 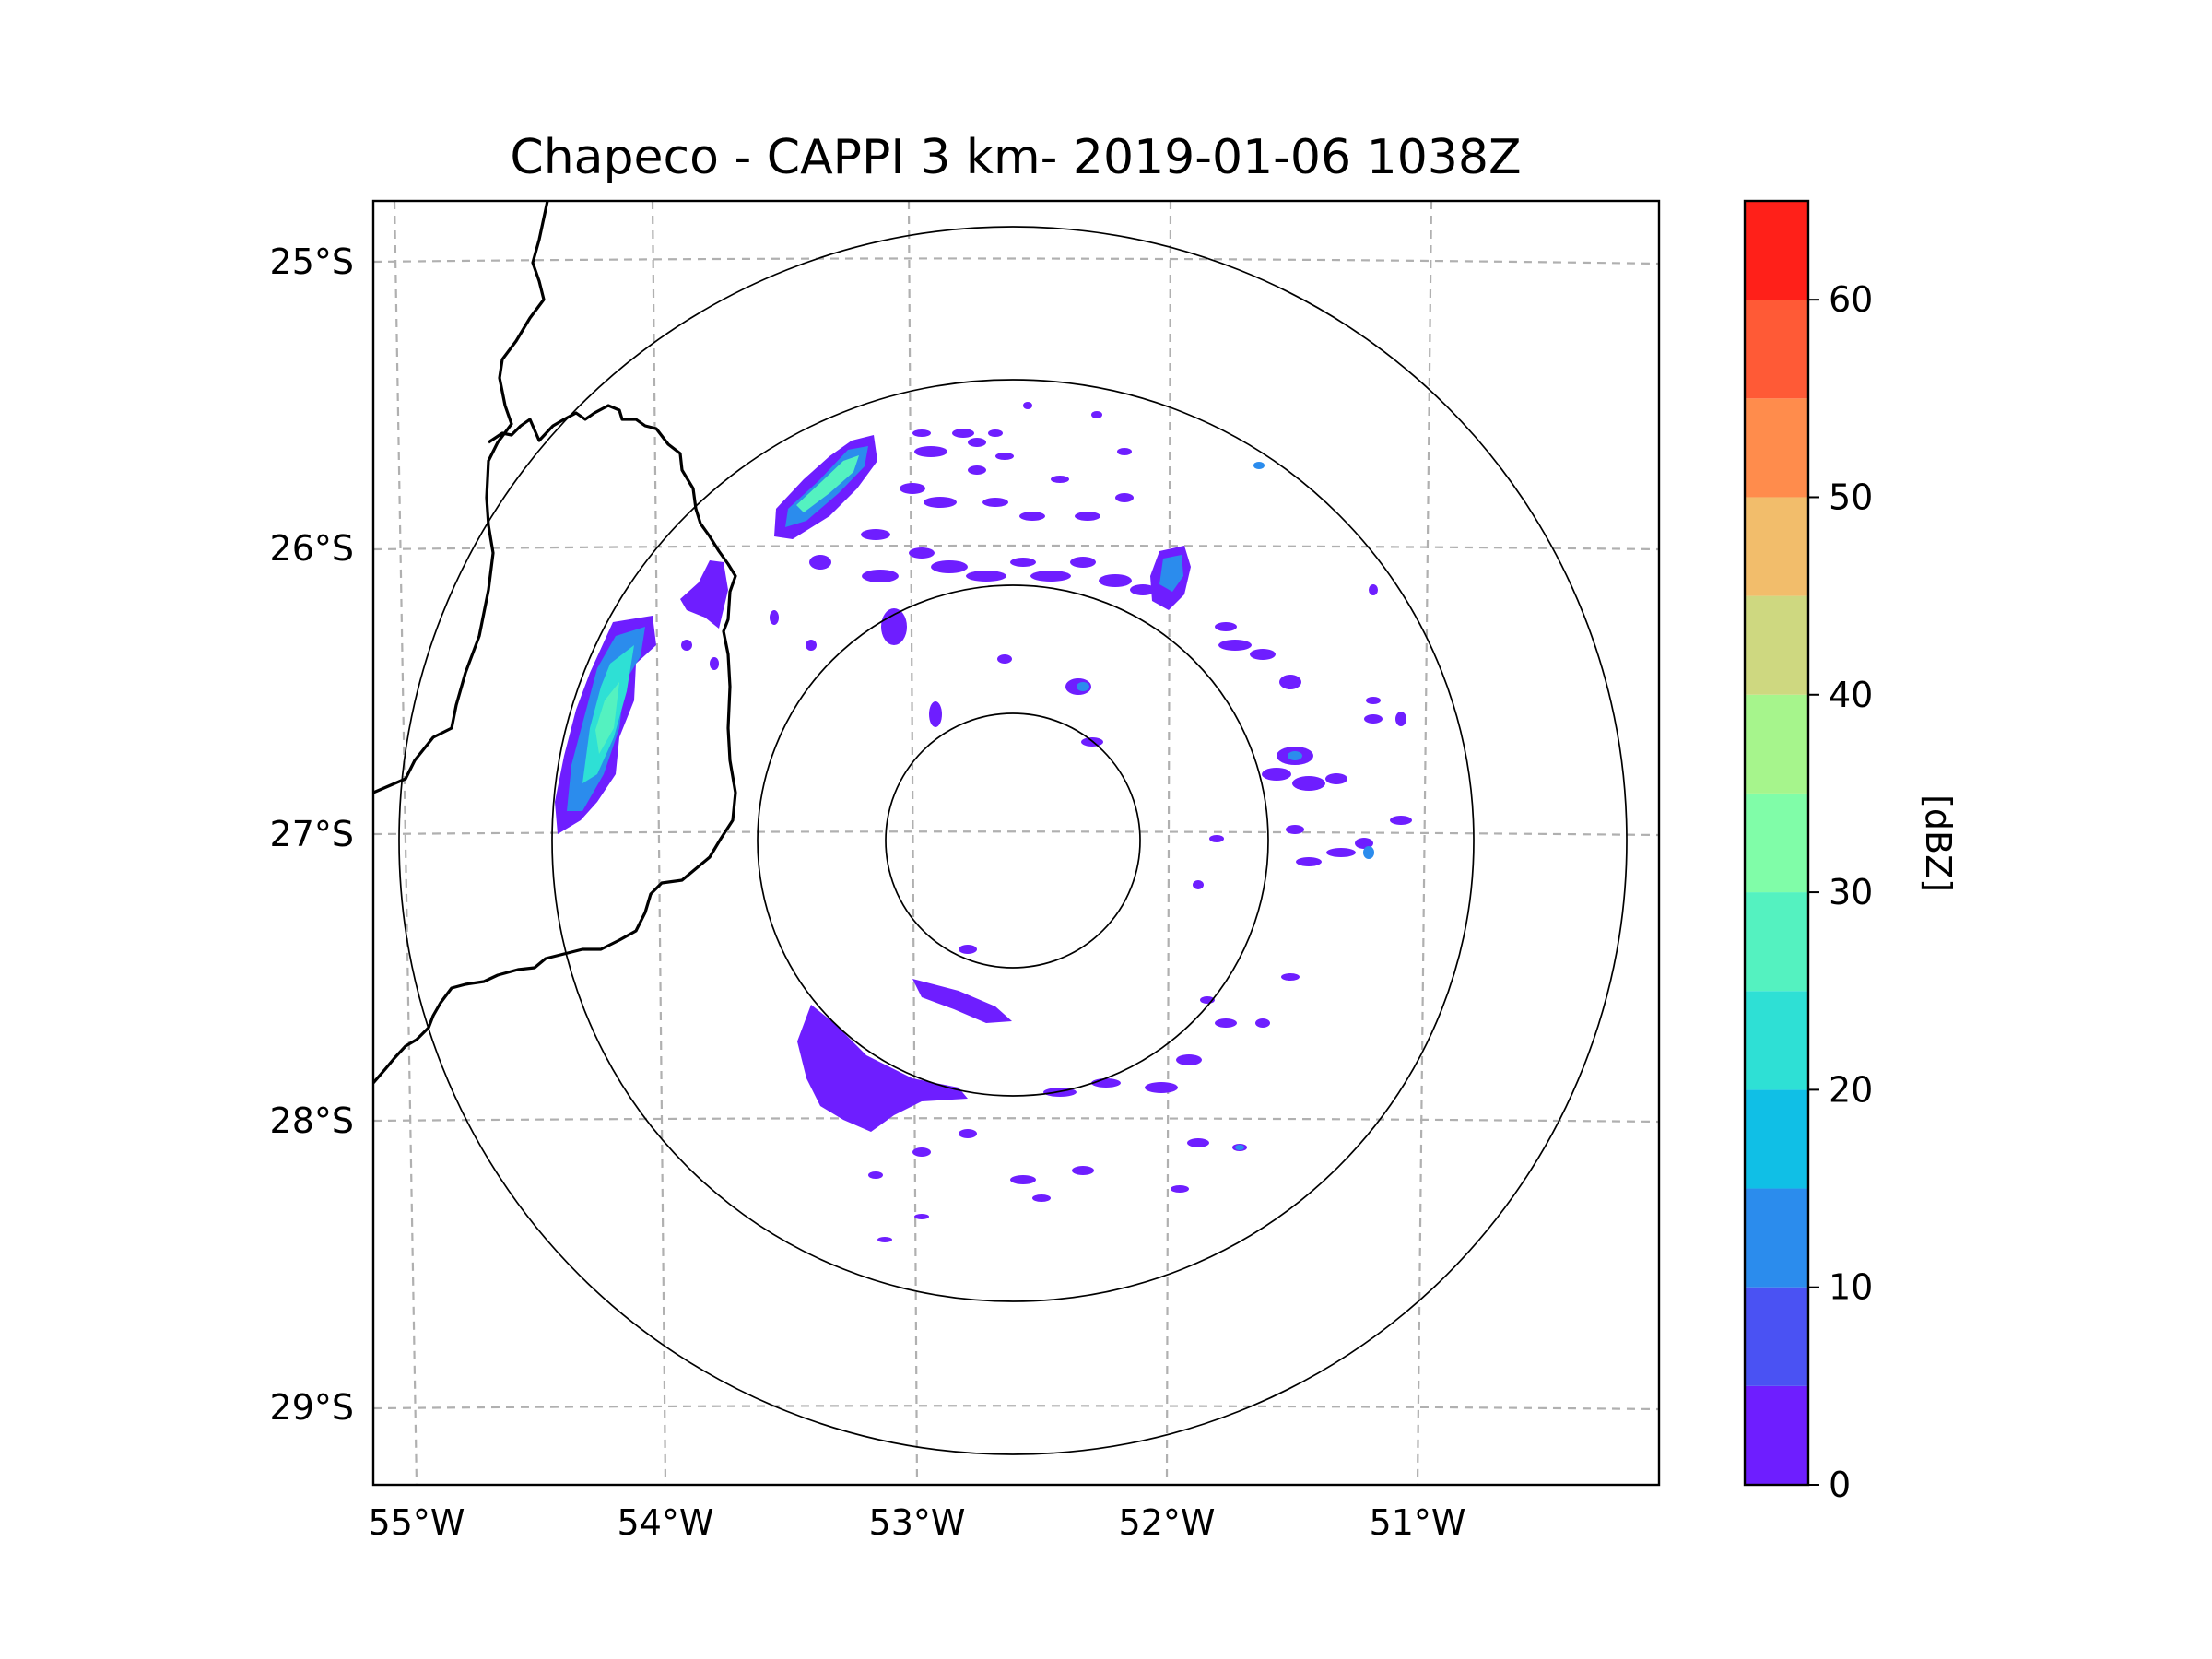 What do you see at coordinates (1418, 1522) in the screenshot?
I see `lon-label-51: 51°W` at bounding box center [1418, 1522].